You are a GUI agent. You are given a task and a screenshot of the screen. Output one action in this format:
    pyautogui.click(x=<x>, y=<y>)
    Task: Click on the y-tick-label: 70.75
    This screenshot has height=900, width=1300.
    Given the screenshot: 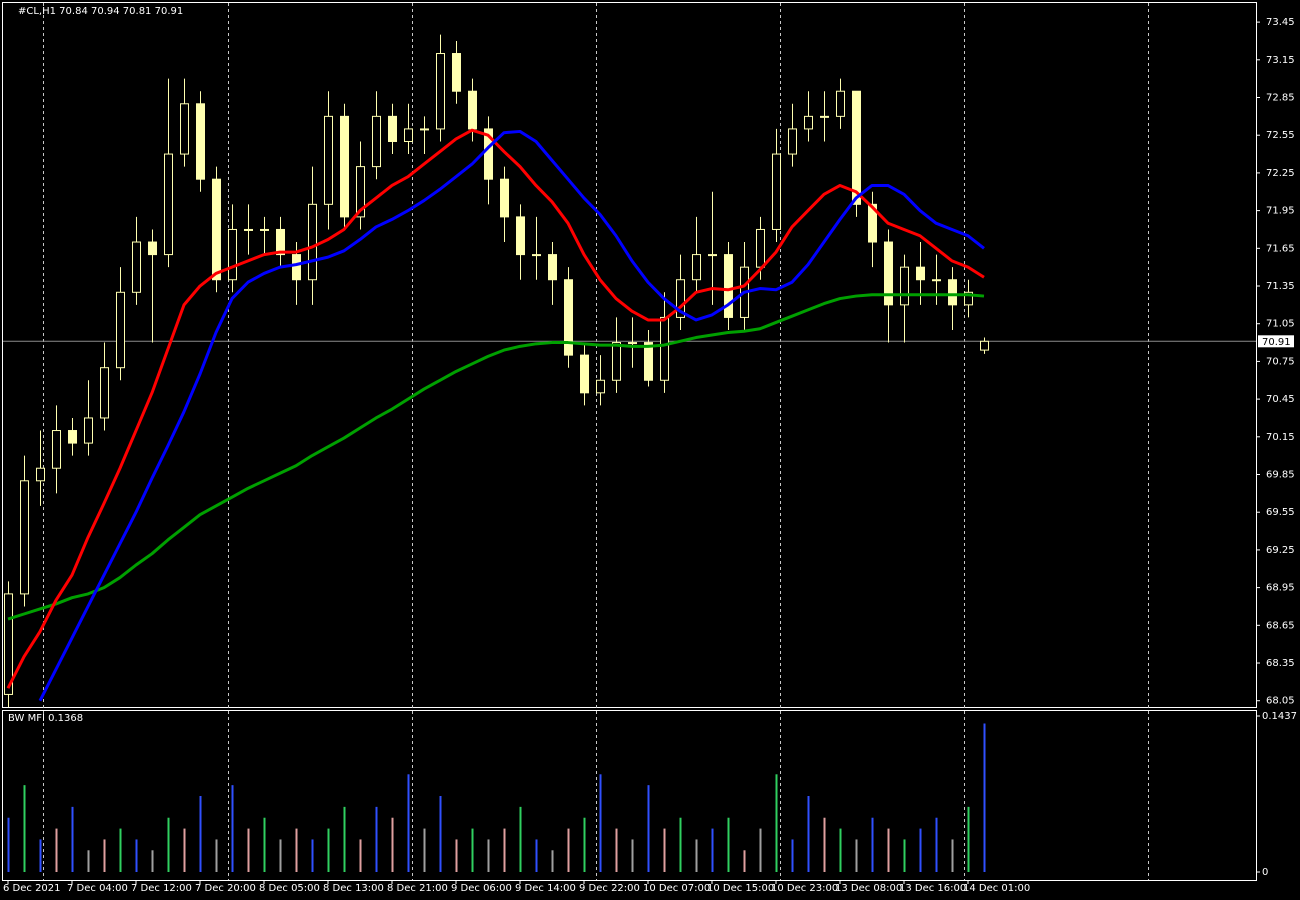 What is the action you would take?
    pyautogui.click(x=1280, y=361)
    